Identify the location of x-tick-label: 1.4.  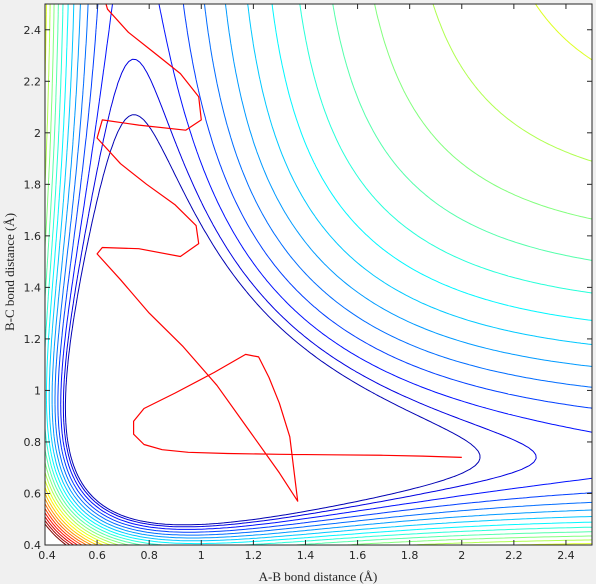
(306, 555).